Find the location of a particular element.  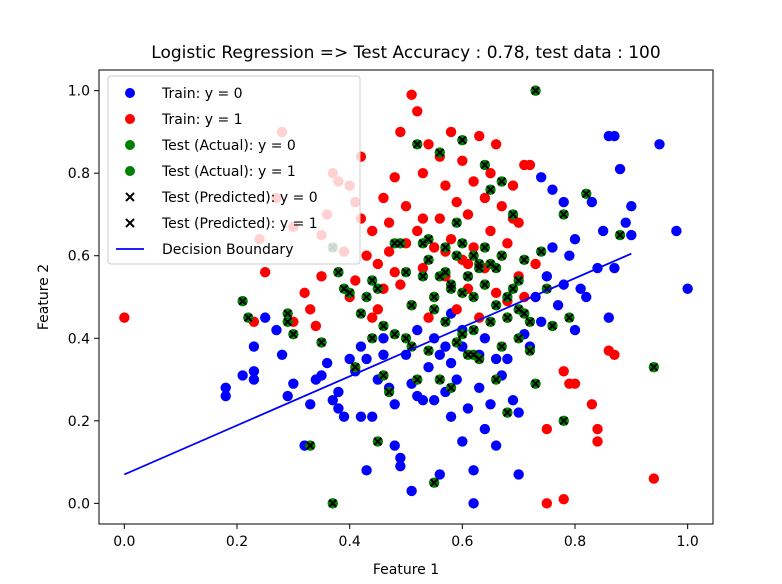

x-tick-label: 1.0 is located at coordinates (688, 542).